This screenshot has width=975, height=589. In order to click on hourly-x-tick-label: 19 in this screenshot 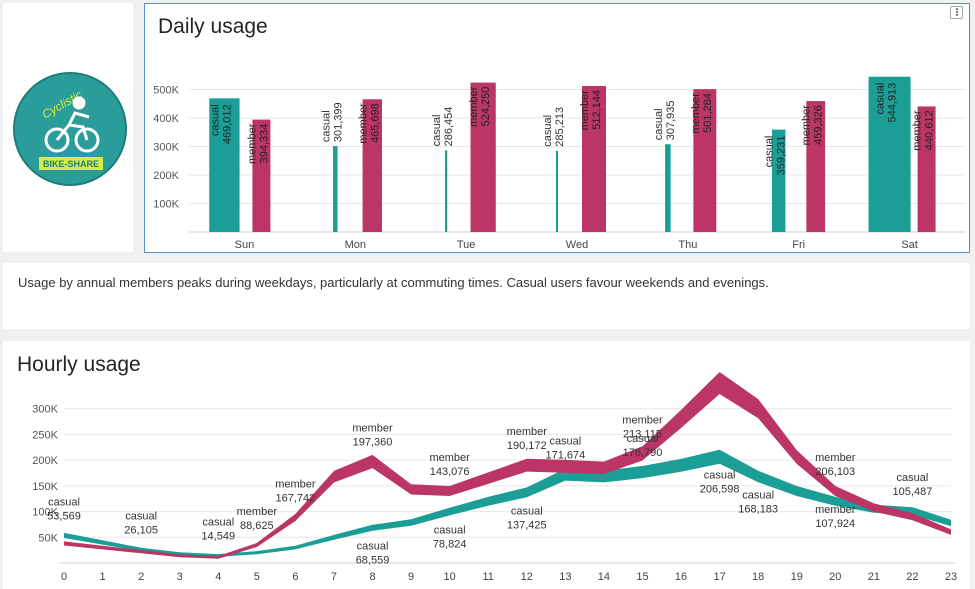, I will do `click(797, 577)`.